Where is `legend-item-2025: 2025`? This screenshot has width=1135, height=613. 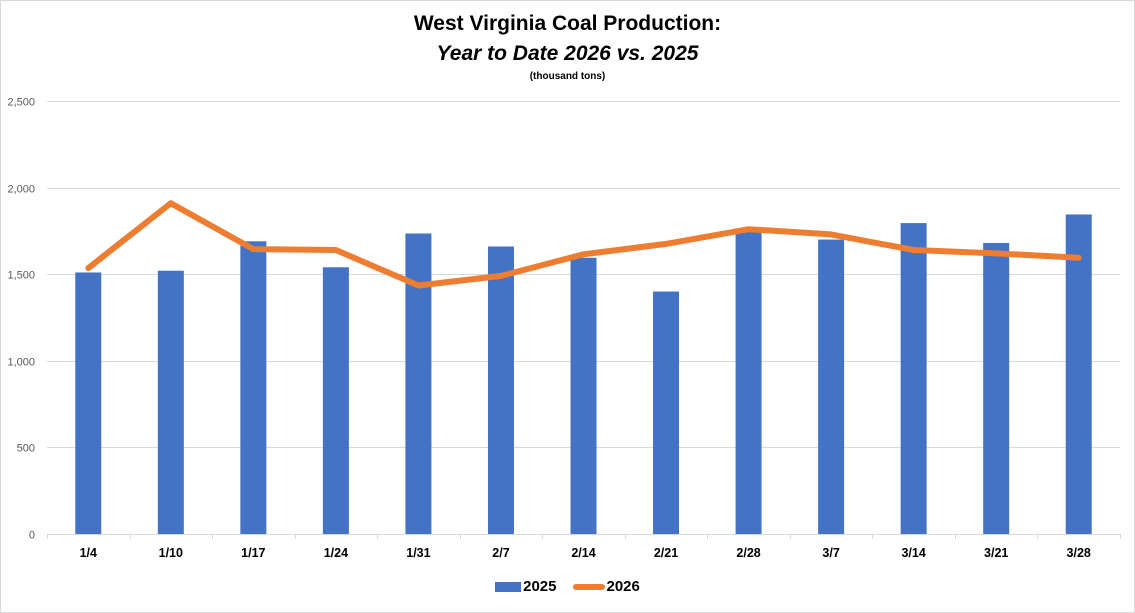
legend-item-2025: 2025 is located at coordinates (526, 586).